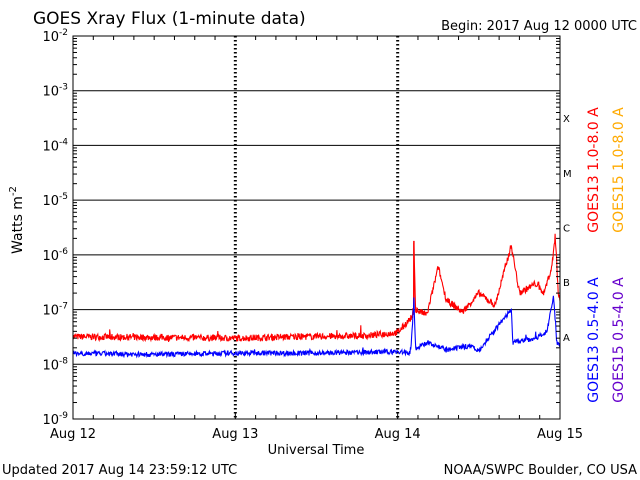 This screenshot has height=480, width=640. Describe the element at coordinates (594, 340) in the screenshot. I see `legend-entry: GOES13 0.5-4.0 A` at that location.